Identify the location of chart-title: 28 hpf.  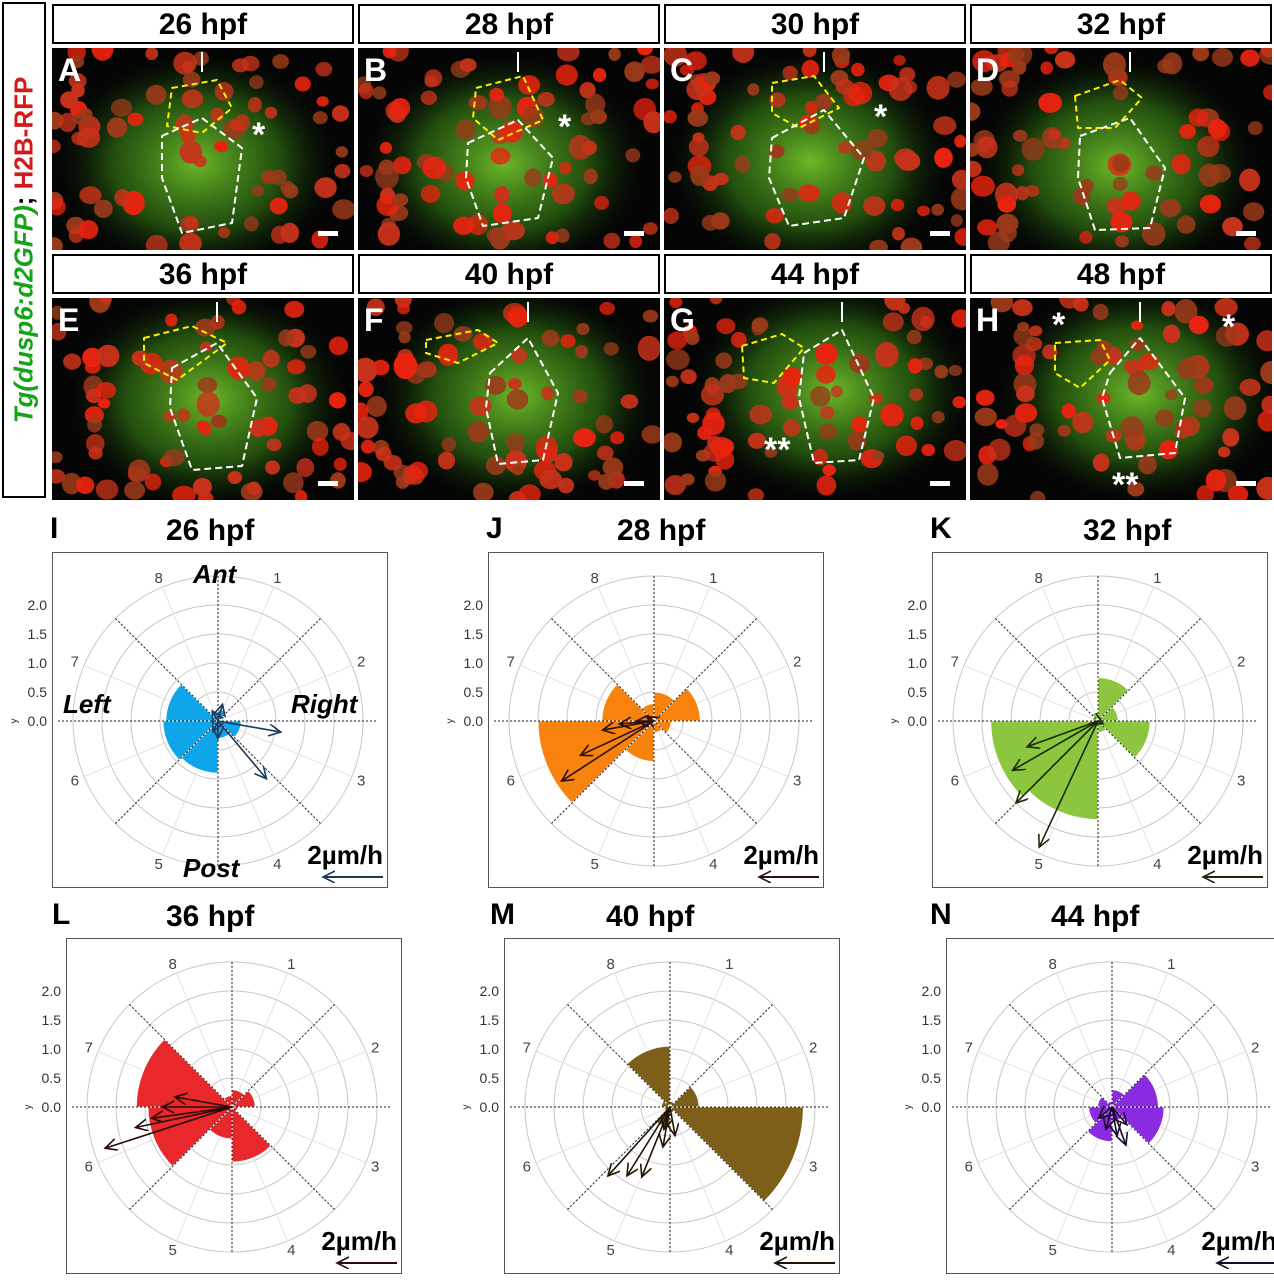
(661, 530).